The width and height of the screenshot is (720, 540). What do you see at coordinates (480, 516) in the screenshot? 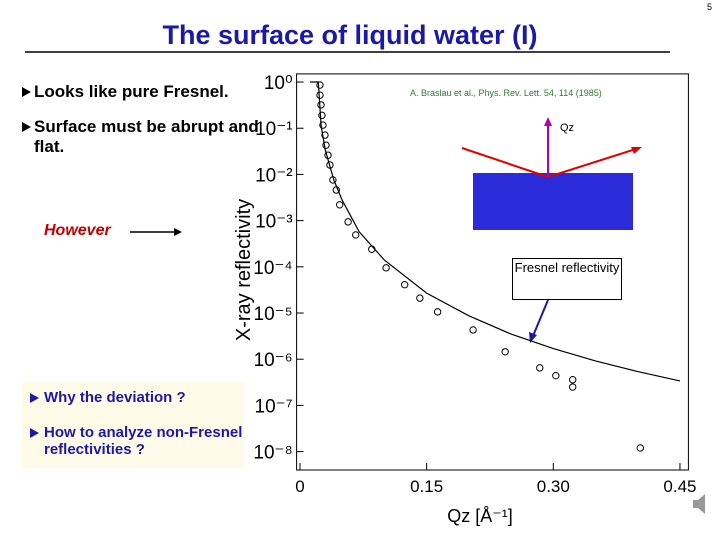
I see `x-axis-label: Qz [Å⁻¹]` at bounding box center [480, 516].